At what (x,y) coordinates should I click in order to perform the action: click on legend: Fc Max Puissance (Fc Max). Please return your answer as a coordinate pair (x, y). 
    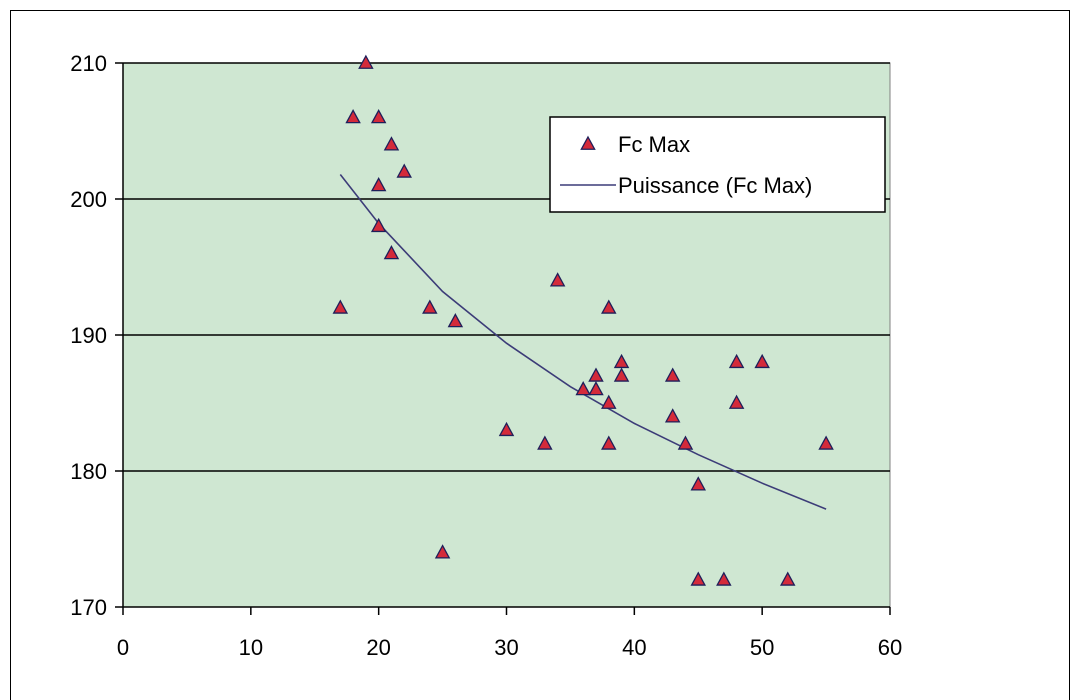
    Looking at the image, I should click on (717, 164).